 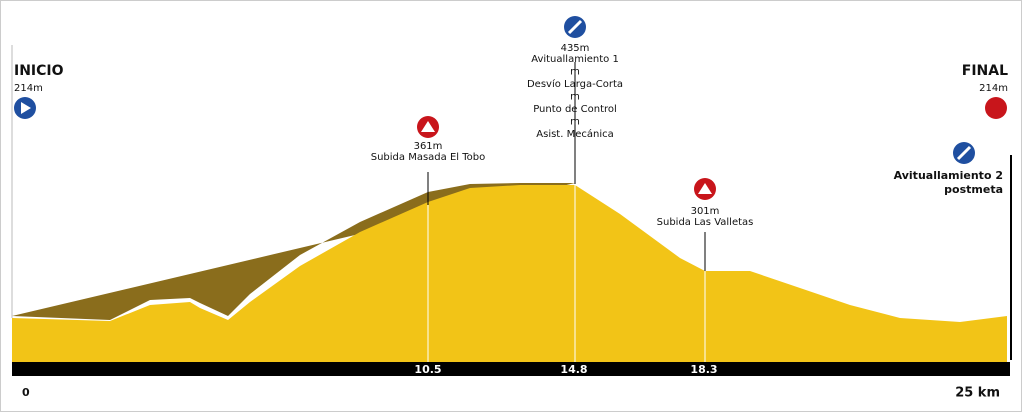 What do you see at coordinates (574, 134) in the screenshot?
I see `waypoint-label: Asist. Mecánica` at bounding box center [574, 134].